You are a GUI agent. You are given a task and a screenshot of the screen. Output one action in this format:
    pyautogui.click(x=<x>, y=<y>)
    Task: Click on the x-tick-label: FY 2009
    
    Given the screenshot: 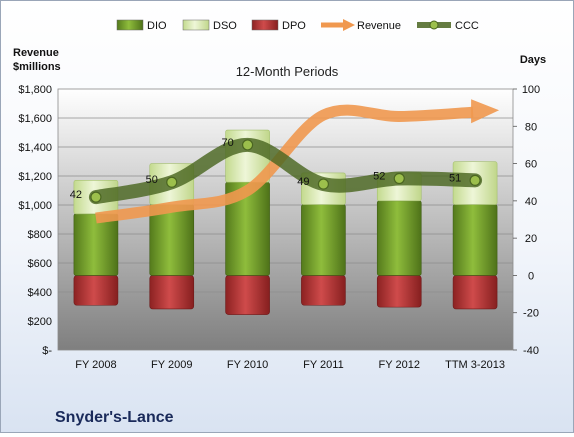 What is the action you would take?
    pyautogui.click(x=171, y=365)
    